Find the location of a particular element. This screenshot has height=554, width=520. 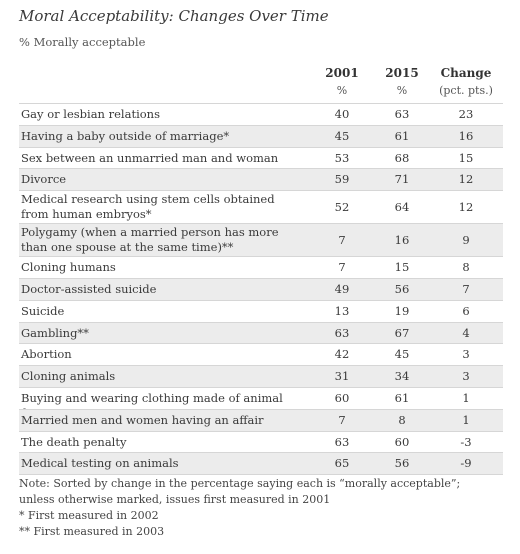

cell-y2001: 65 is located at coordinates (342, 463).